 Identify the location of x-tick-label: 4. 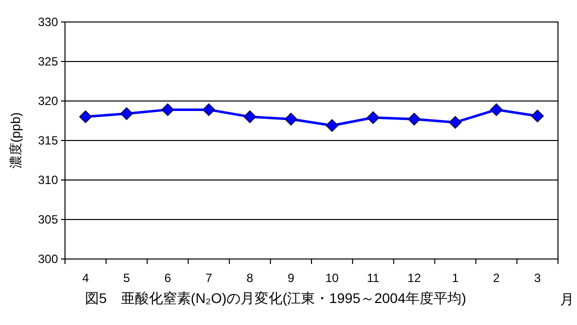
(86, 278).